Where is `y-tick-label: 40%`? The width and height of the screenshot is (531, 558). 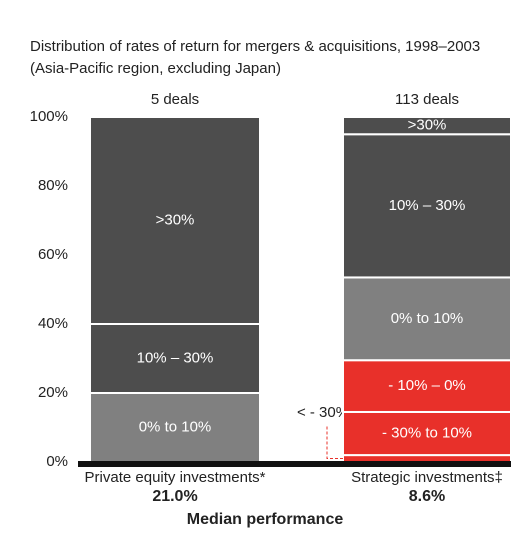
y-tick-label: 40% is located at coordinates (53, 323).